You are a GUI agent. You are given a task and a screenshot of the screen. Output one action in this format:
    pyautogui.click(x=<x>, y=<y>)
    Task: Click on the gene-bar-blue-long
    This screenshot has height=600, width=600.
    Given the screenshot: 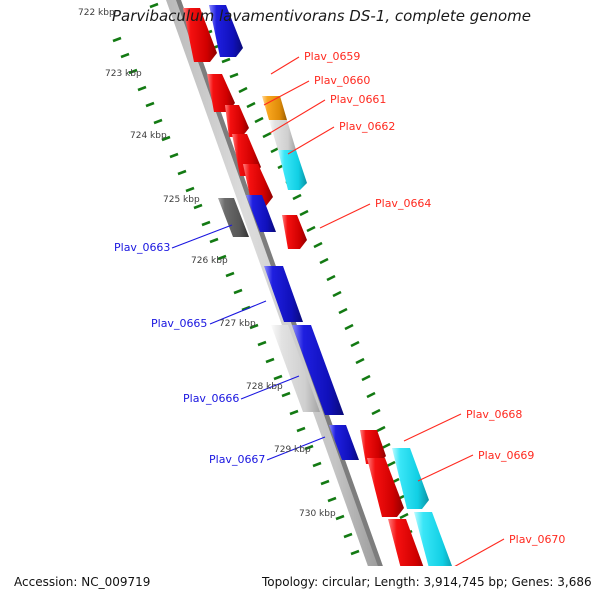 What is the action you would take?
    pyautogui.click(x=318, y=370)
    